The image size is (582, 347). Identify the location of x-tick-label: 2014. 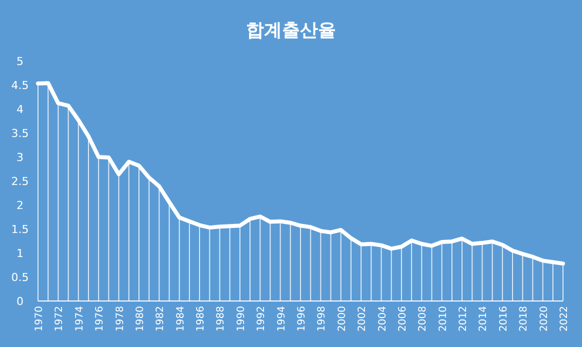
(484, 319).